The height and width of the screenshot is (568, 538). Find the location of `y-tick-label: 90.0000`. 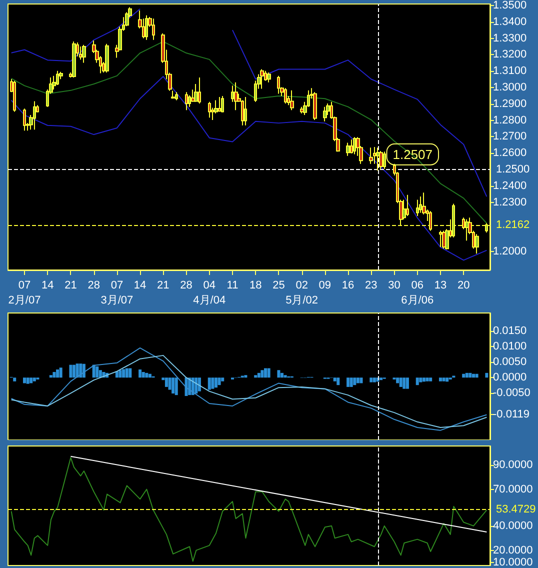

y-tick-label: 90.0000 is located at coordinates (513, 464).